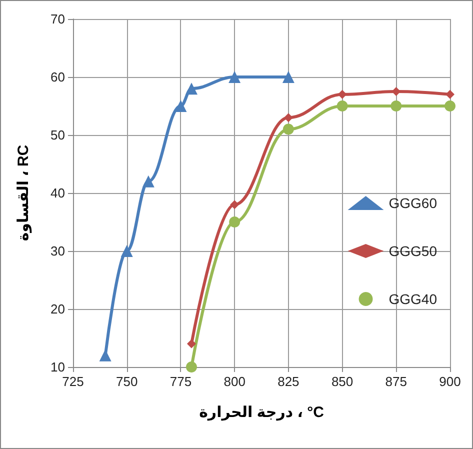 This screenshot has height=449, width=473. Describe the element at coordinates (261, 412) in the screenshot. I see `x-axis-title: درجة الحرارة ، °C` at that location.